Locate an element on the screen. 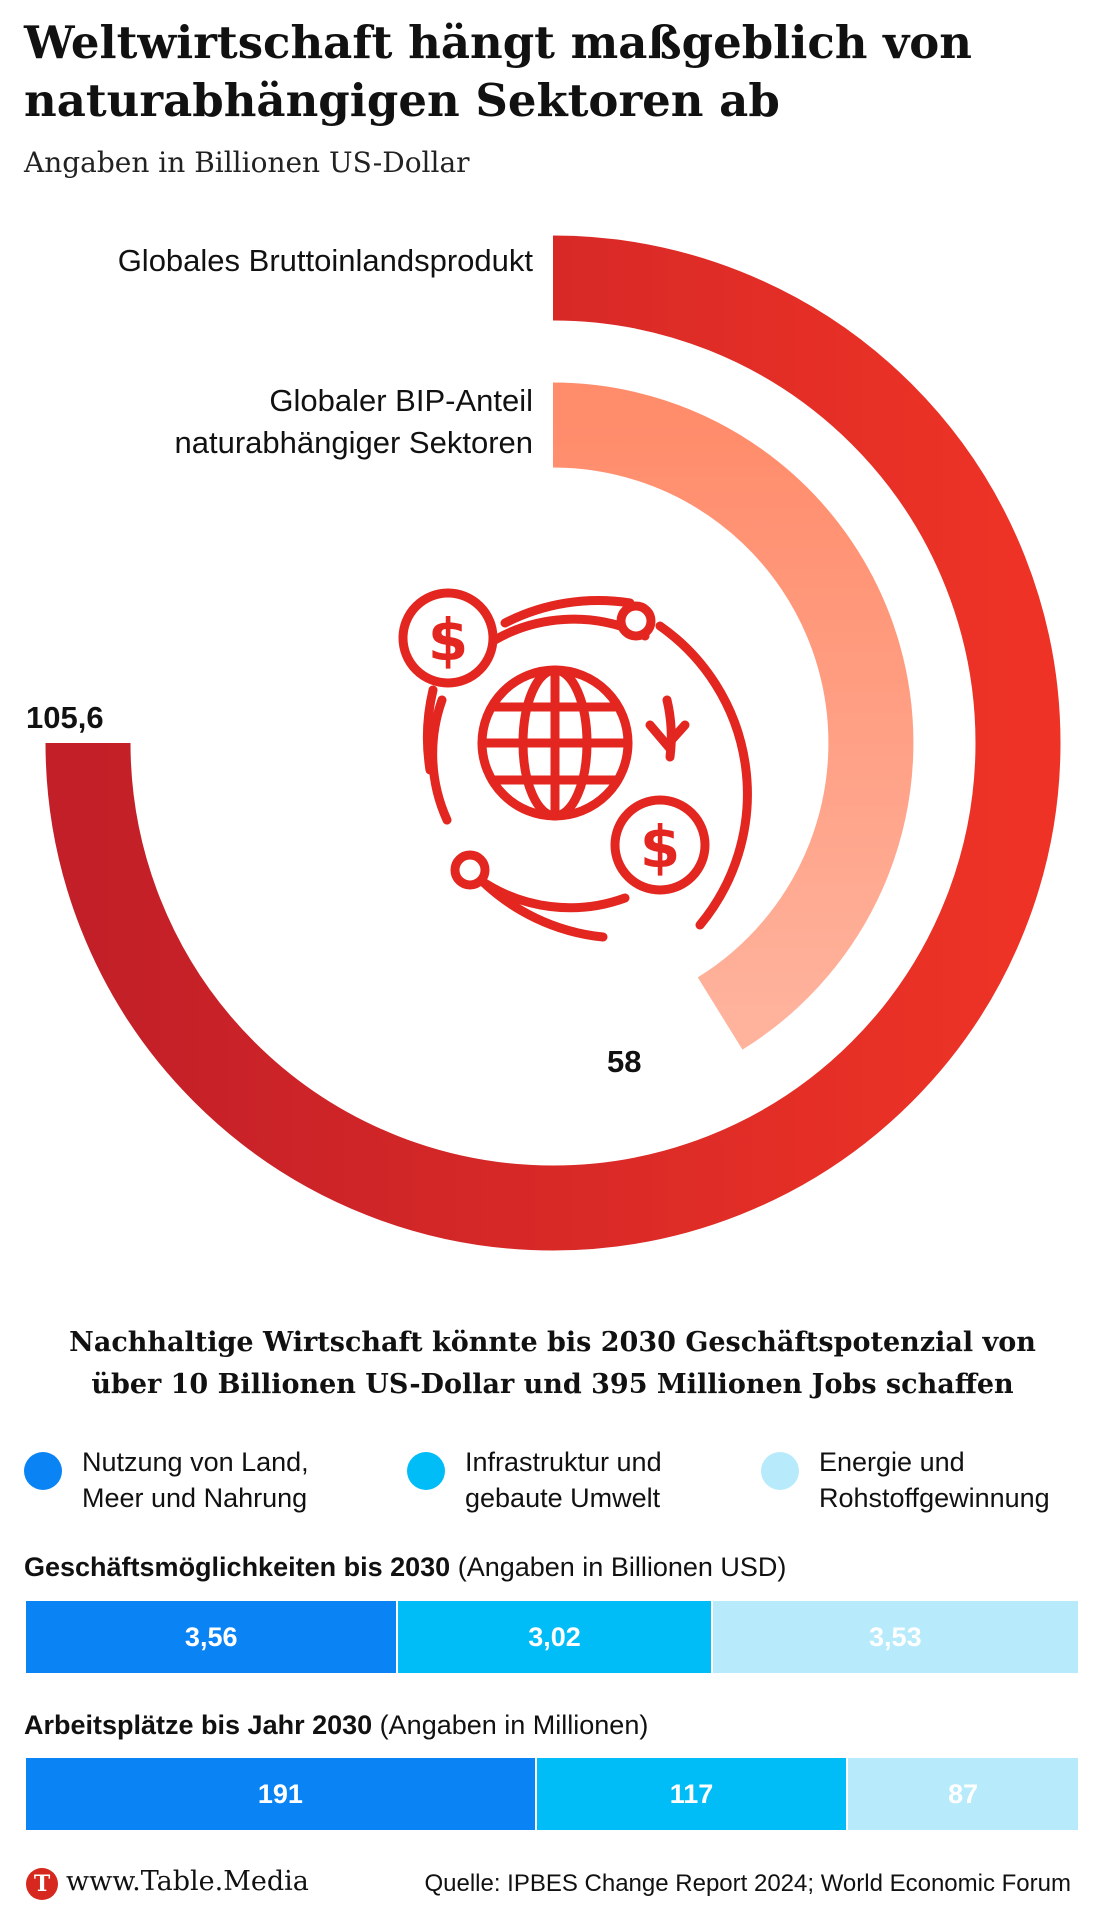  page-subtitle: Angaben in Billionen US-Dollar is located at coordinates (247, 162).